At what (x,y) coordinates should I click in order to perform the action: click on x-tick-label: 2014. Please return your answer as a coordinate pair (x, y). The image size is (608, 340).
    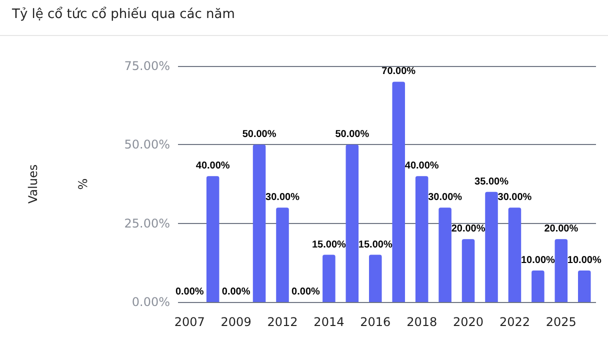
    Looking at the image, I should click on (329, 322).